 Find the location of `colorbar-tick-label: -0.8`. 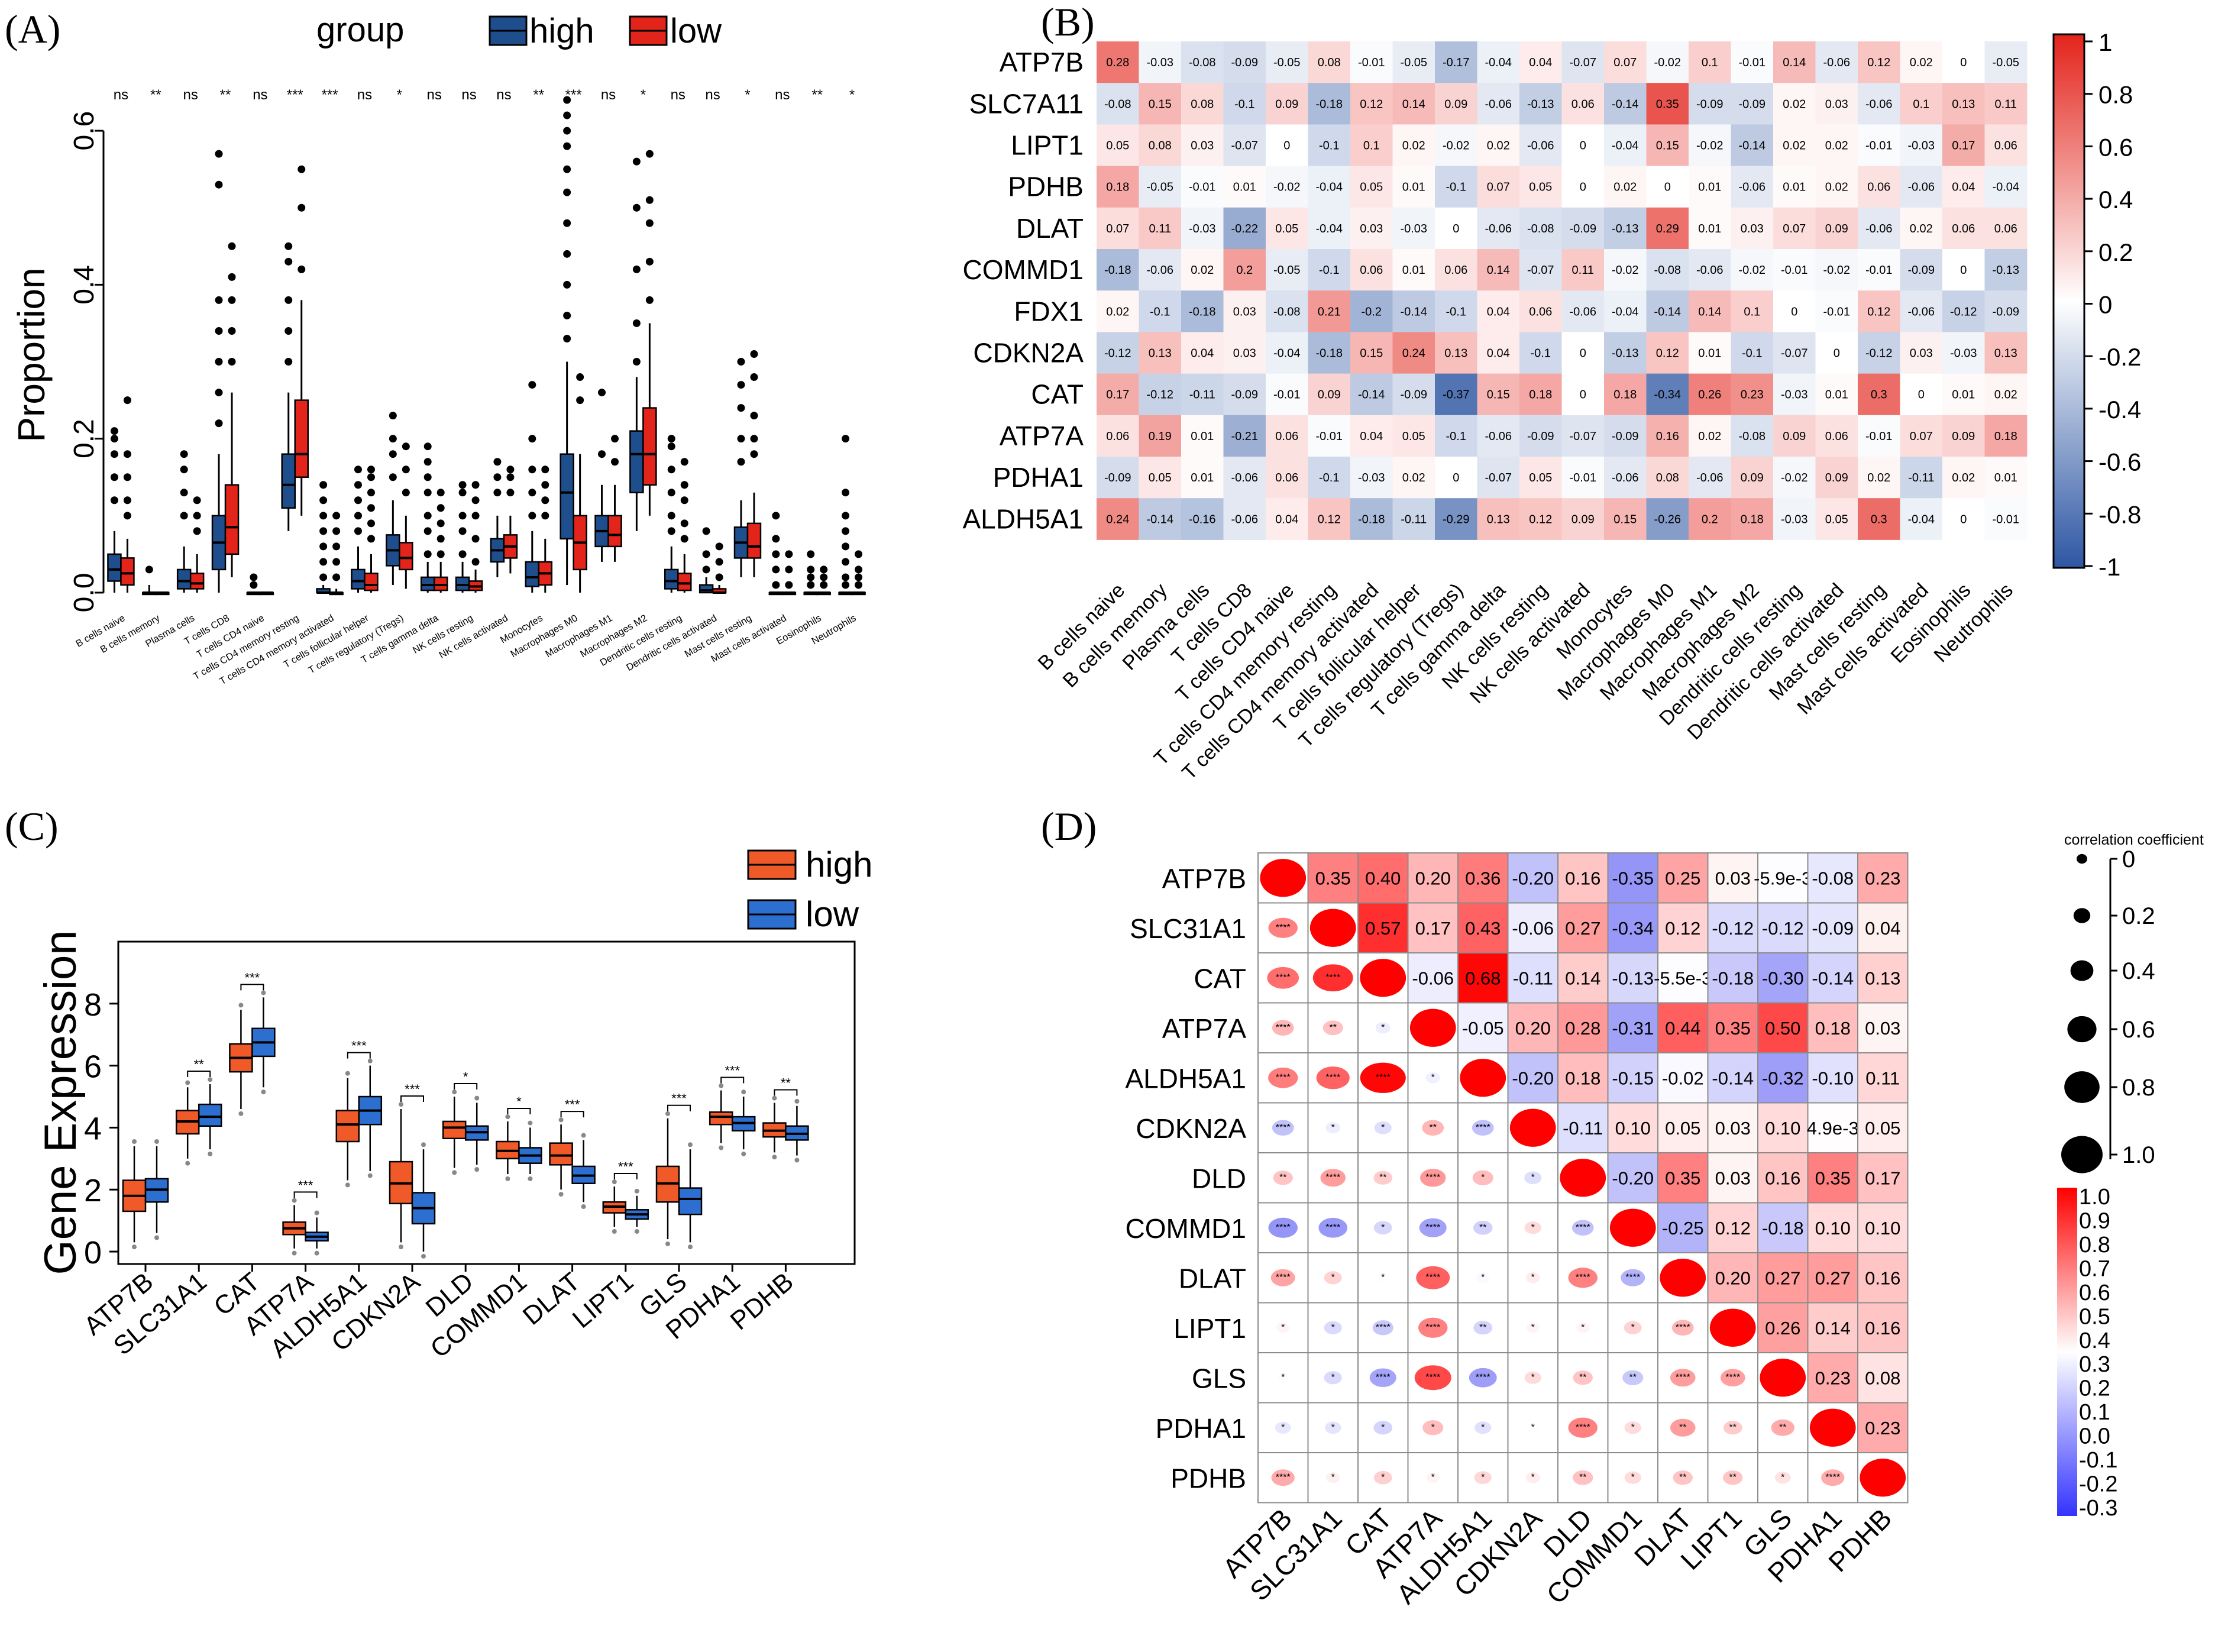

colorbar-tick-label: -0.8 is located at coordinates (2119, 514).